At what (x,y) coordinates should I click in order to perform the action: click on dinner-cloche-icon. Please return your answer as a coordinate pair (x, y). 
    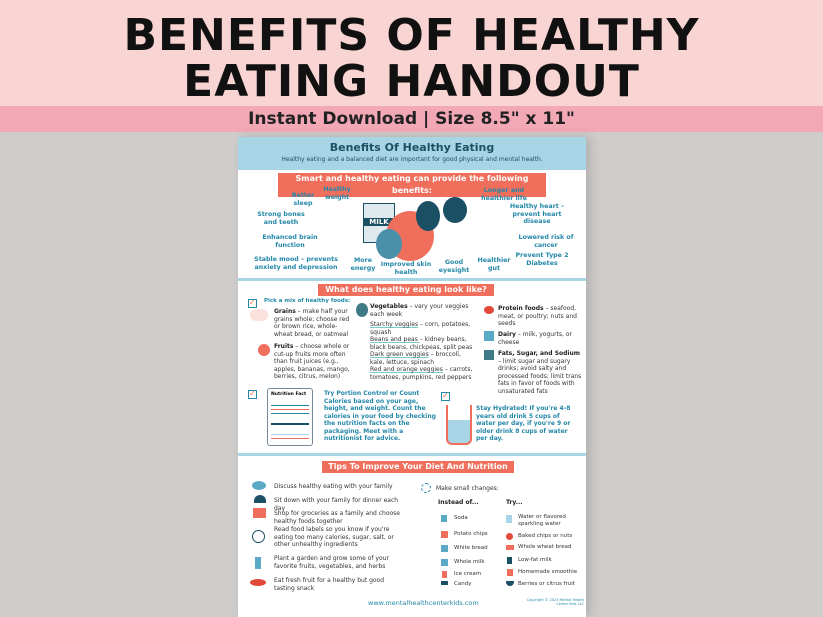
    Looking at the image, I should click on (260, 499).